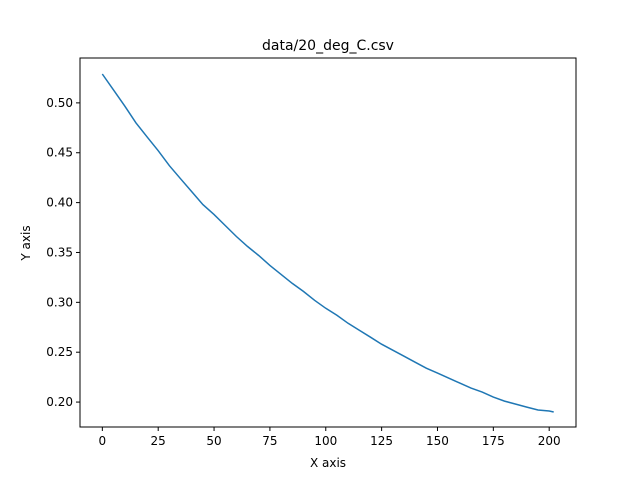  Describe the element at coordinates (59, 252) in the screenshot. I see `y-tick-label: 0.35` at that location.